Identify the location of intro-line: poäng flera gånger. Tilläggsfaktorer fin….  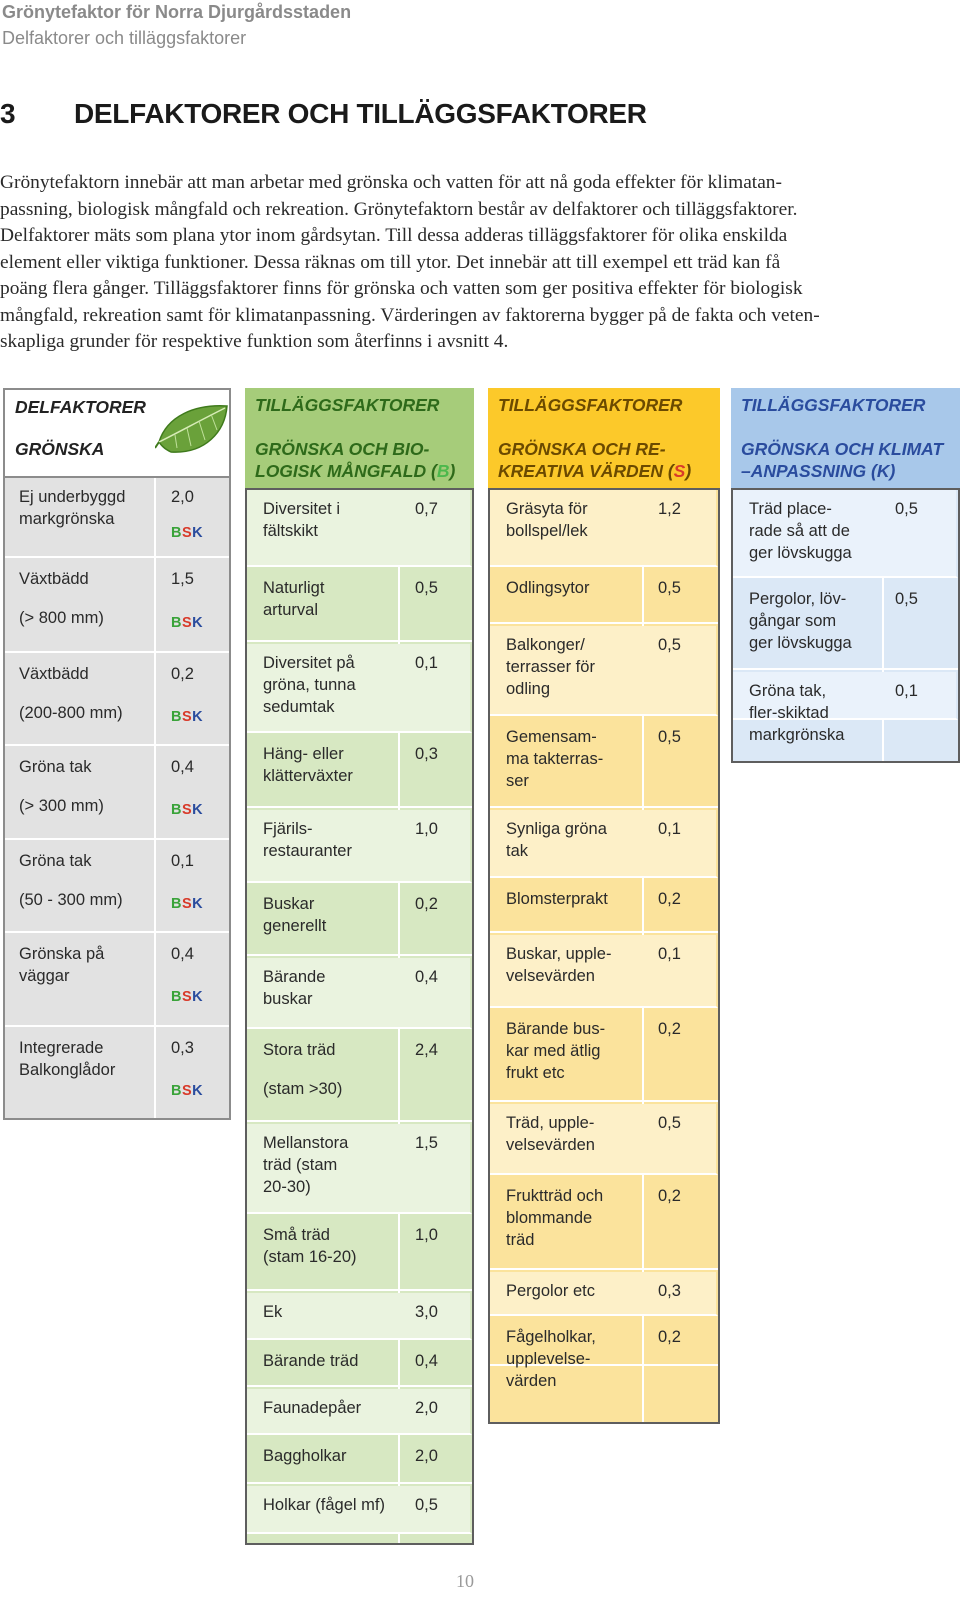
(401, 288).